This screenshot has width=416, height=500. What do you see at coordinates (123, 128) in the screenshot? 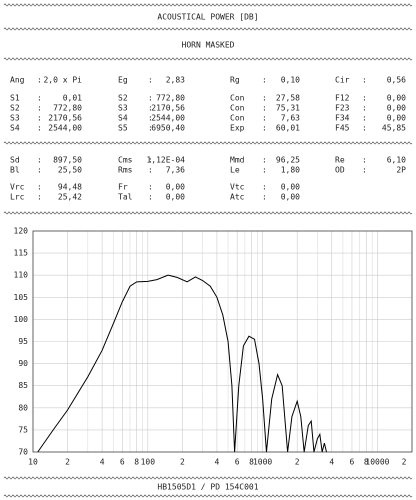
I see `param-label: S5` at bounding box center [123, 128].